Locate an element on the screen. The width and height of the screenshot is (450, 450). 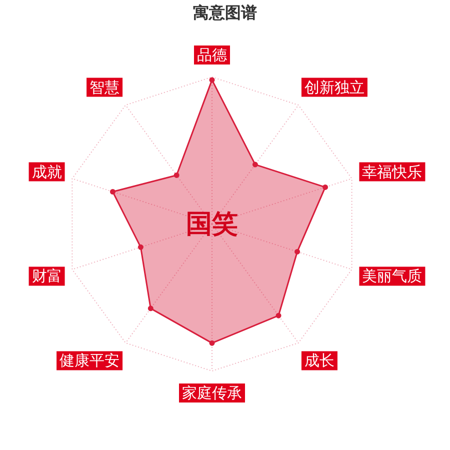
text: 国笑 is located at coordinates (212, 225).